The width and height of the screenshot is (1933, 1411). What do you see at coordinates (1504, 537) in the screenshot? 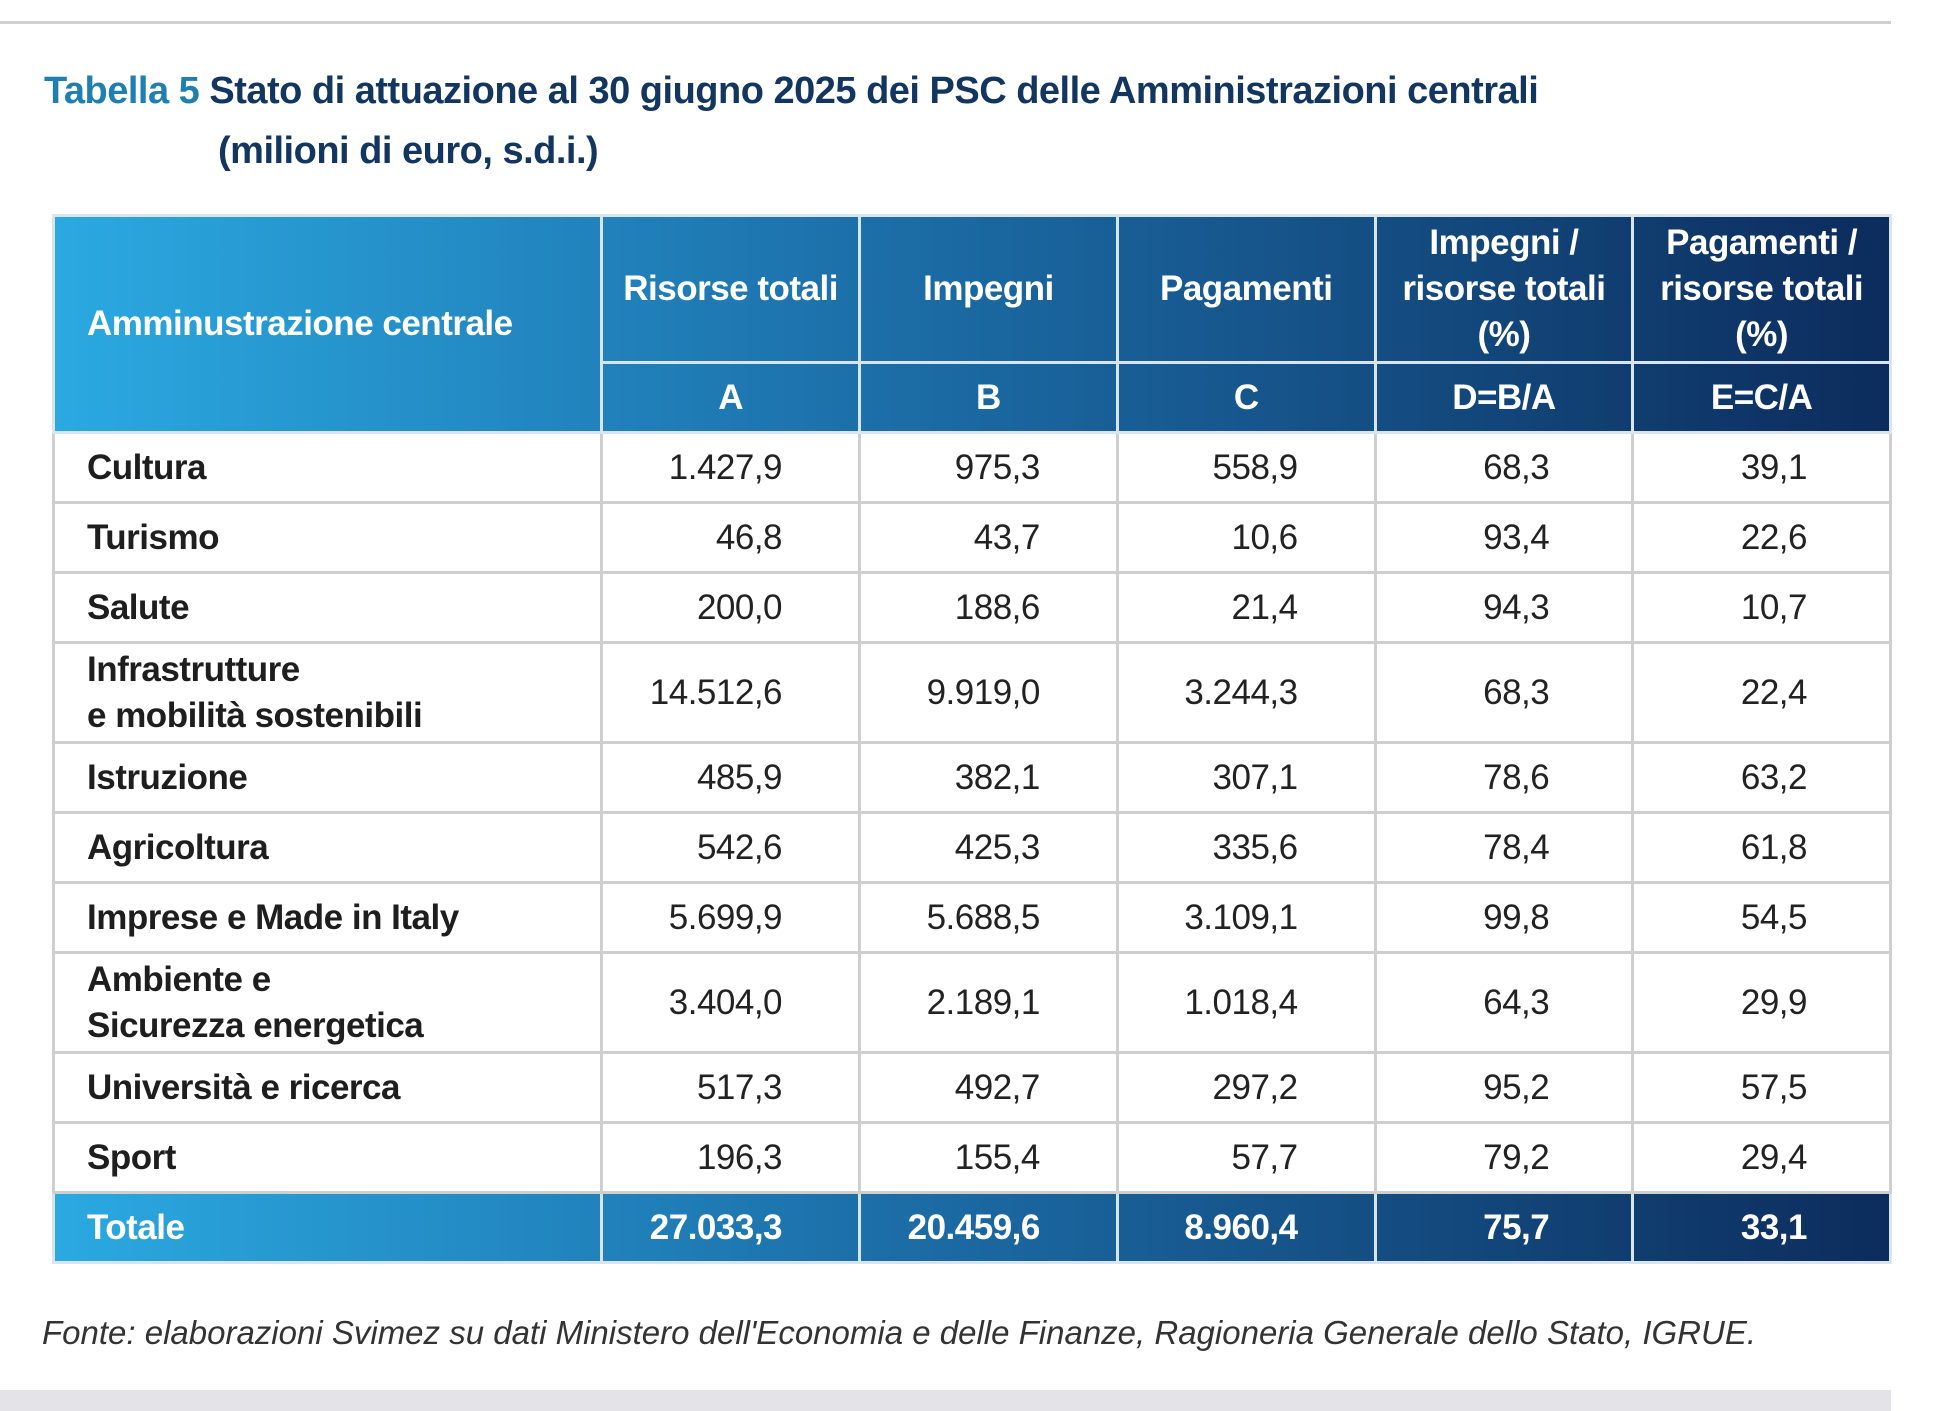
I see `cell: 93,4` at bounding box center [1504, 537].